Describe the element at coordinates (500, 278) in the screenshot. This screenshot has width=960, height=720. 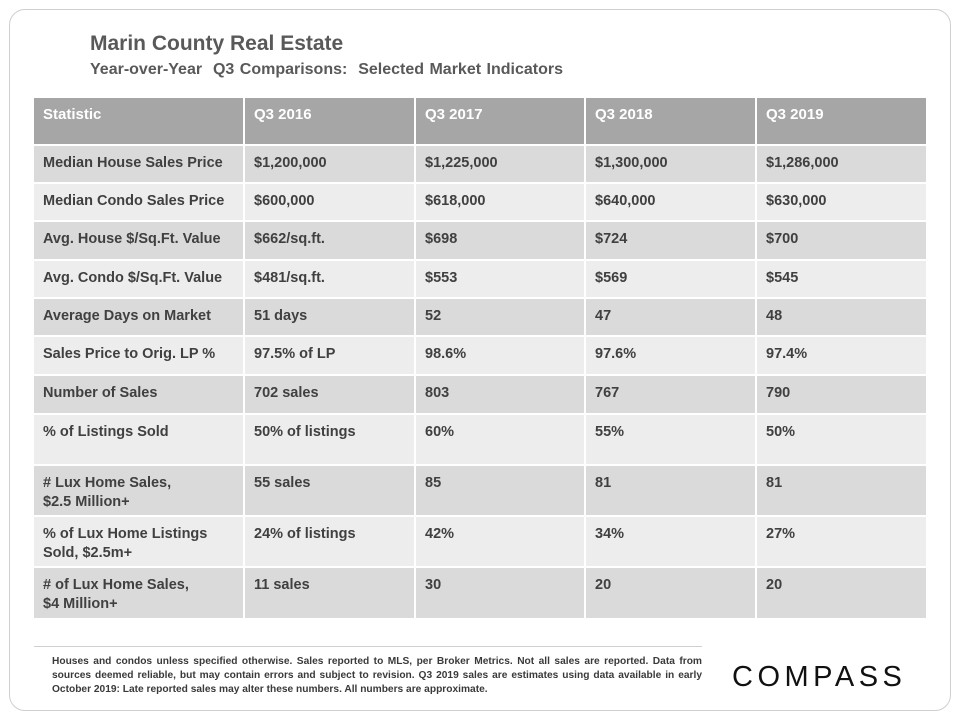
I see `value-cell: $553` at that location.